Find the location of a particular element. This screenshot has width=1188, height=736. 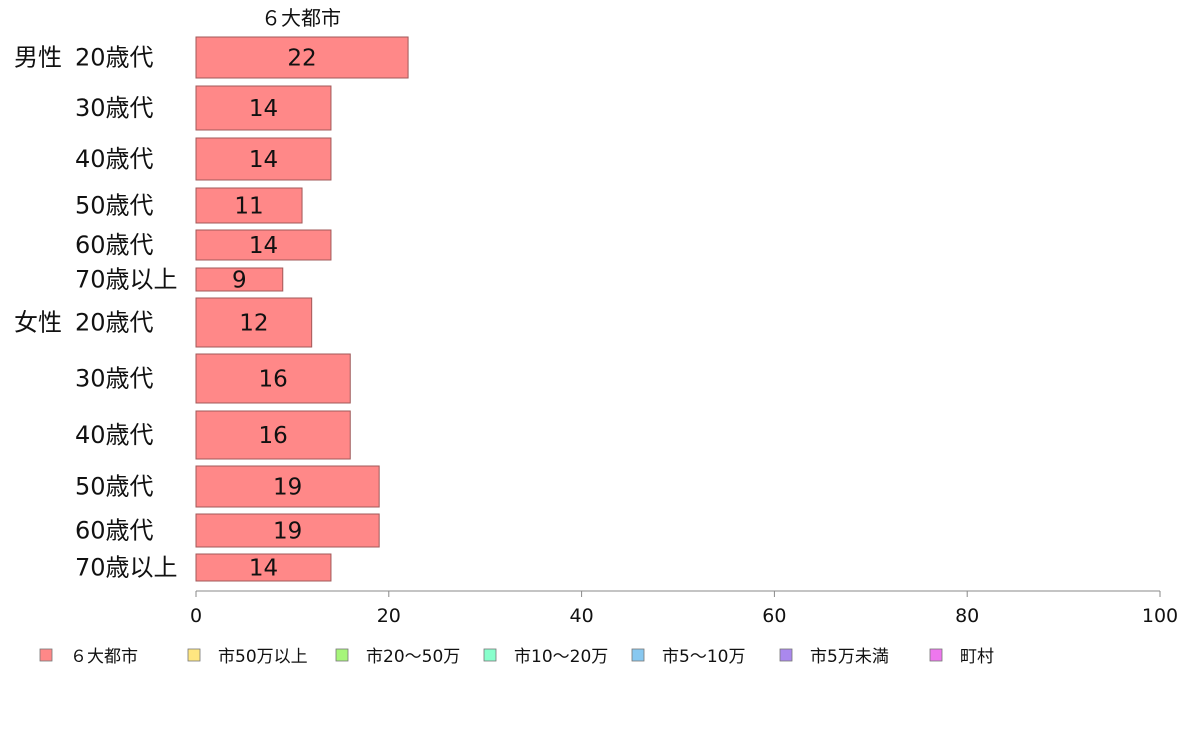

x-tick-label: 80 is located at coordinates (967, 616).